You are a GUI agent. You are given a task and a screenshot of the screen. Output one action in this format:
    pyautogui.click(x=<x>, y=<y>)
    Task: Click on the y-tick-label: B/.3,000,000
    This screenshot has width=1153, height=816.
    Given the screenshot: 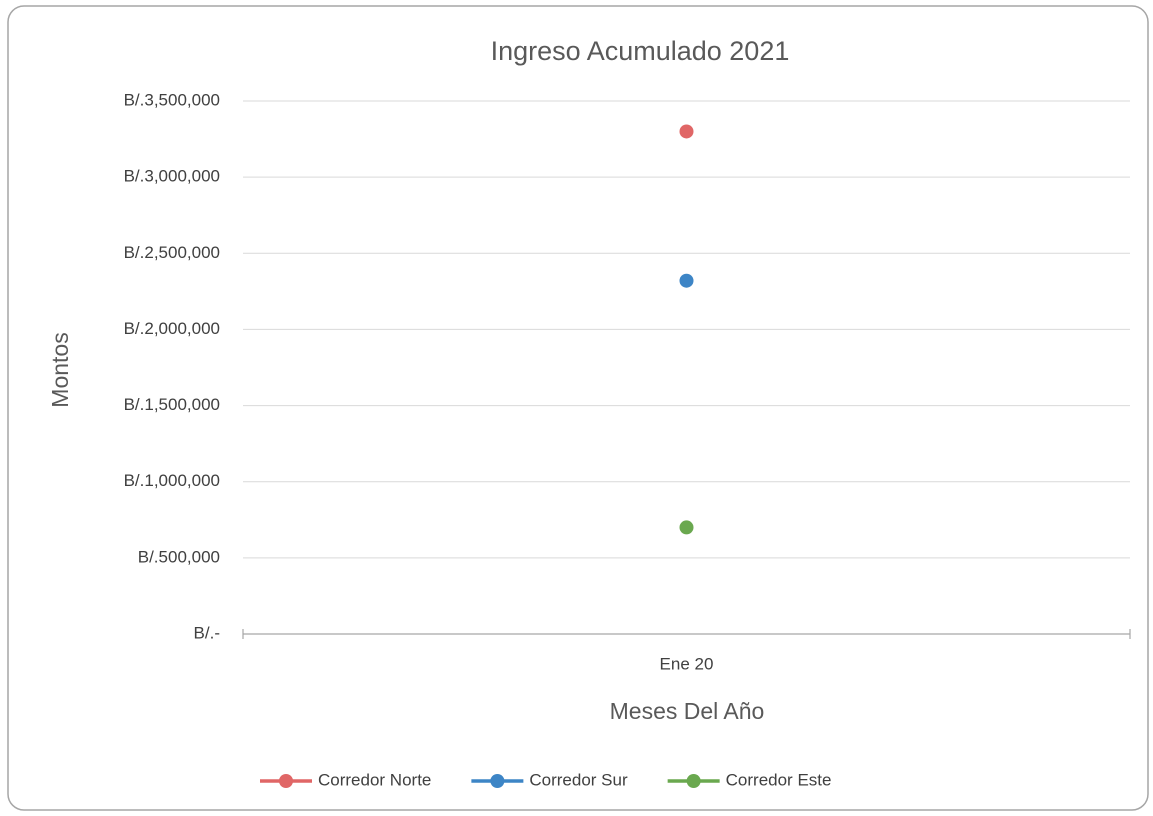 What is the action you would take?
    pyautogui.click(x=172, y=176)
    